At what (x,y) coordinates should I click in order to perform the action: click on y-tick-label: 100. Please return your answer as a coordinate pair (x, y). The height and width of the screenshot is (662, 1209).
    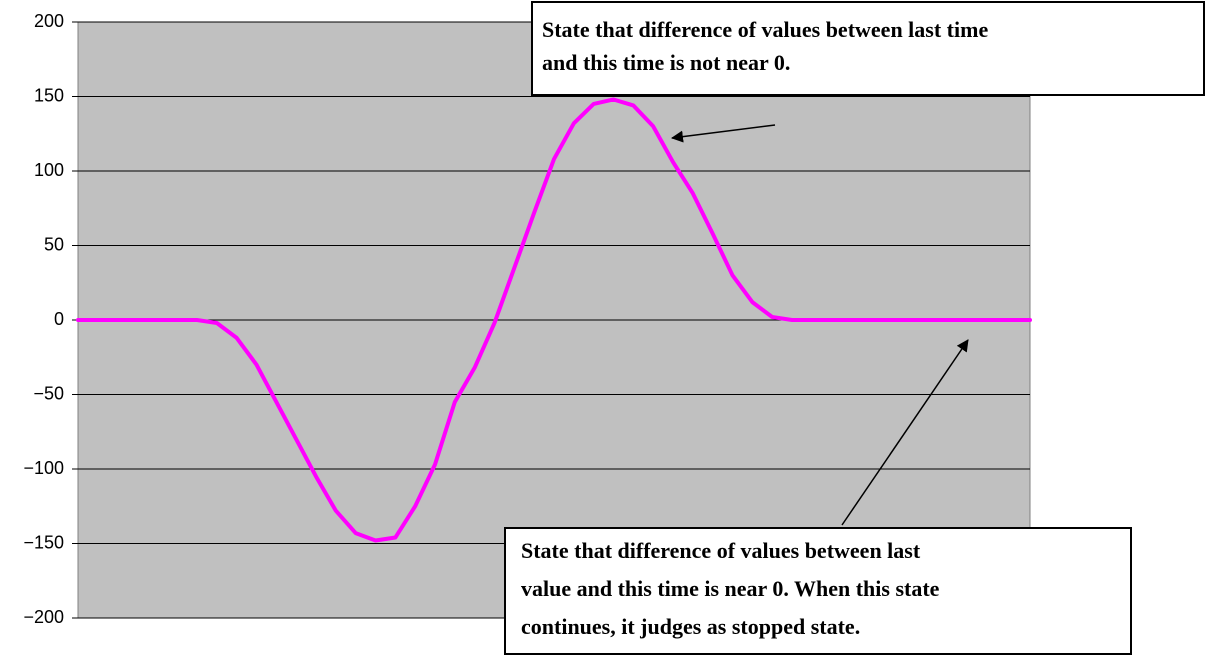
    Looking at the image, I should click on (49, 170).